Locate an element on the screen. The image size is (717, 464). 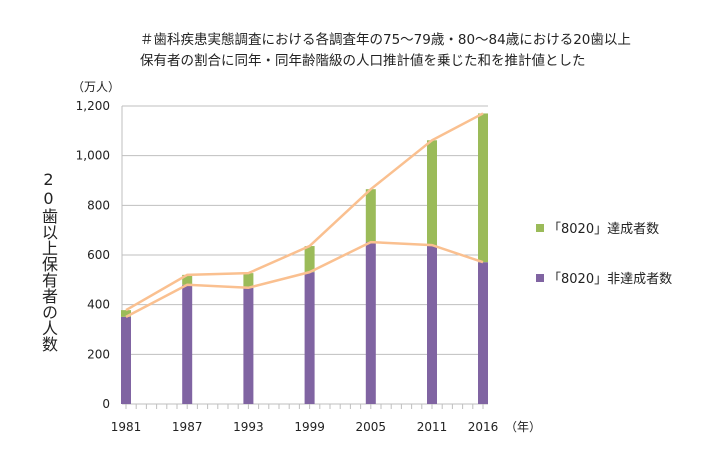
legend-item-not-achieved: 「8020」非達成者数 is located at coordinates (604, 277).